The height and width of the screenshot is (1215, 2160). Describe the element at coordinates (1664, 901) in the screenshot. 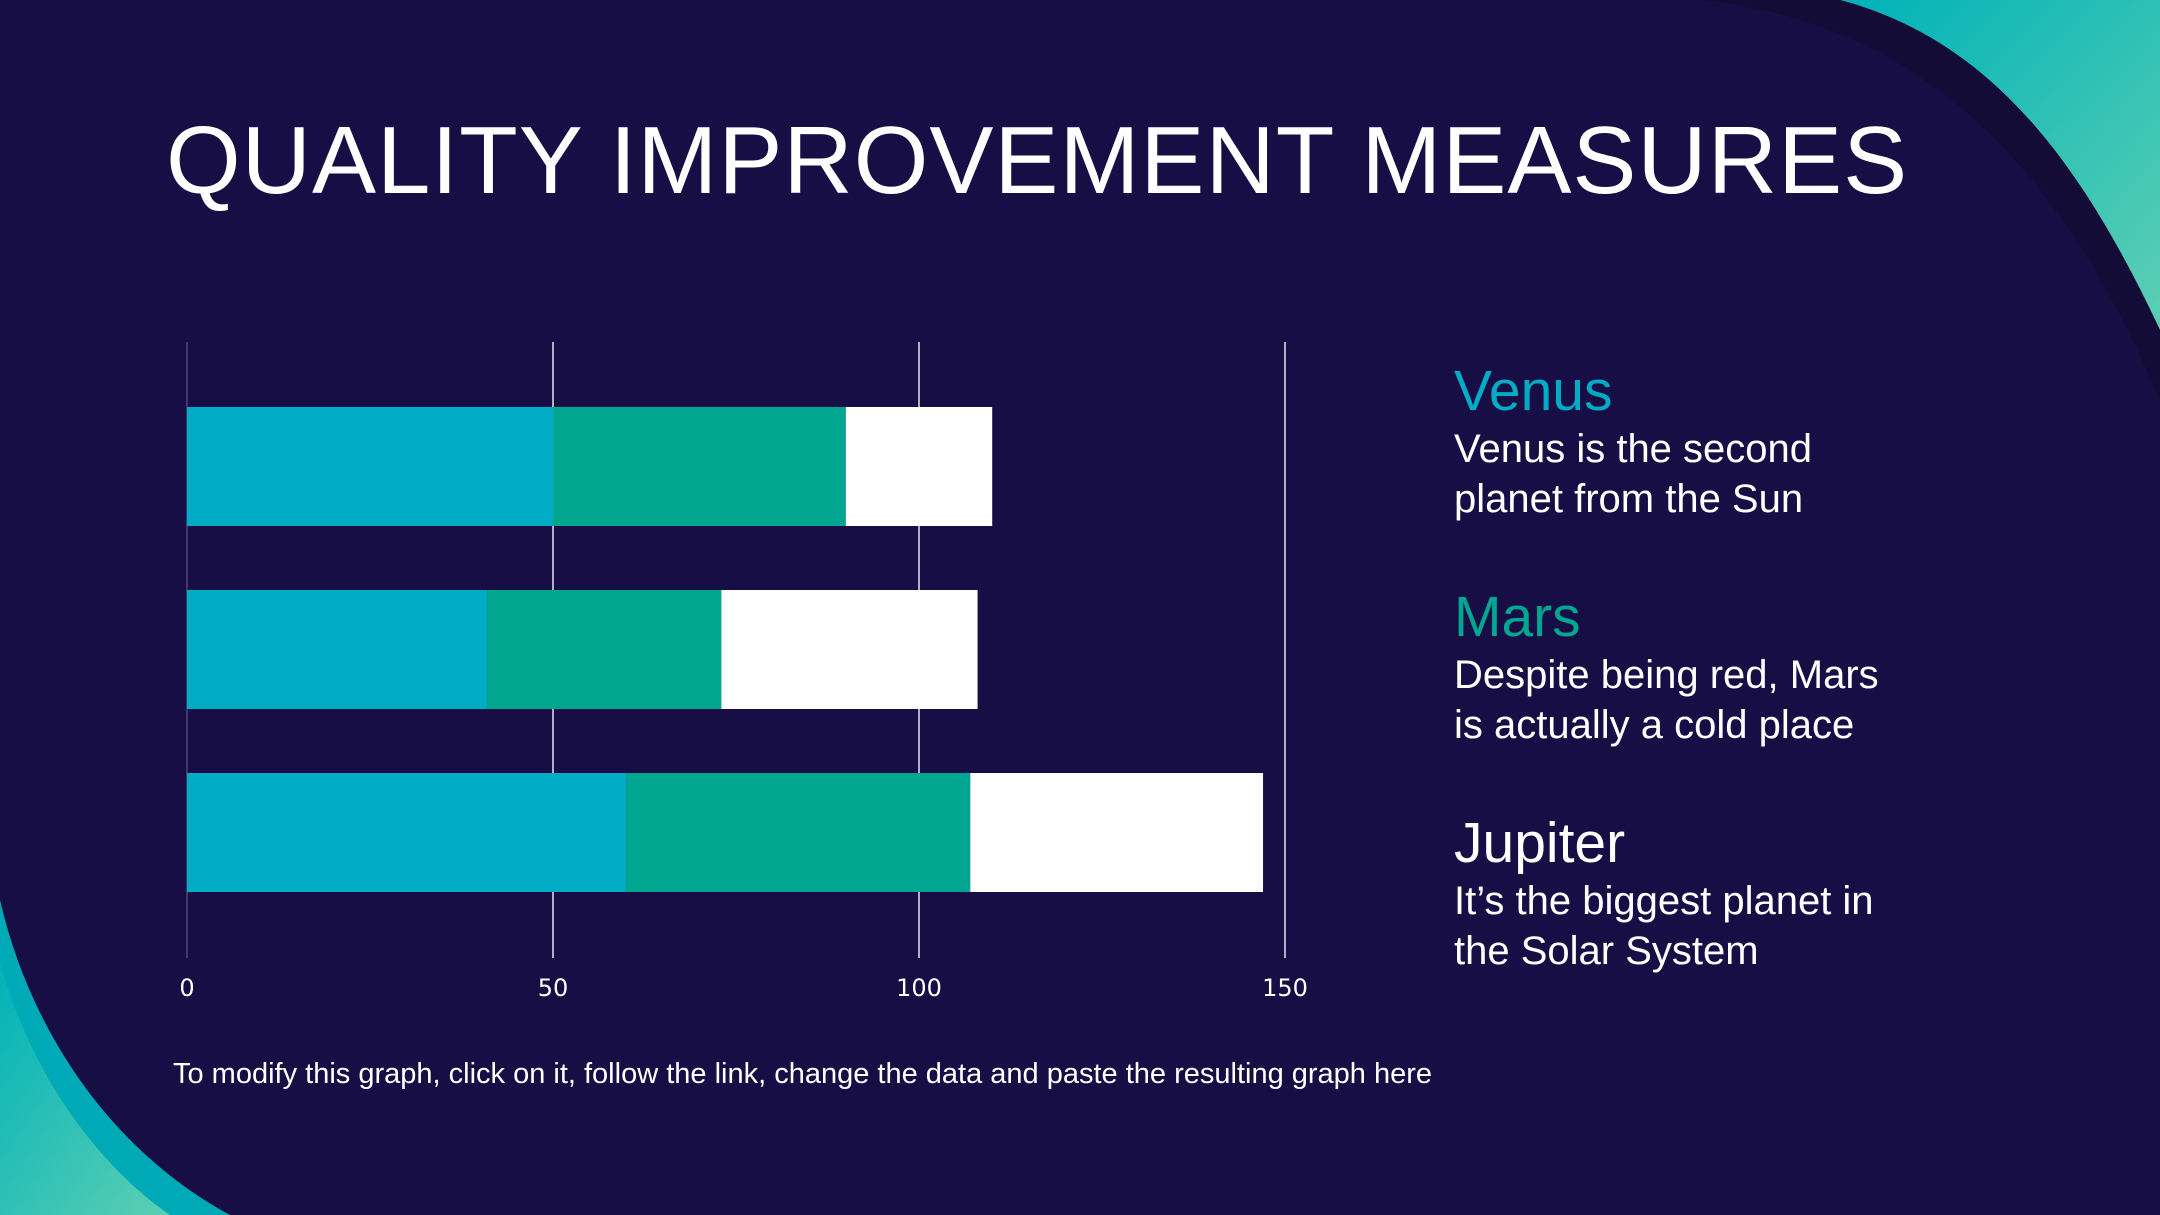

I see `legend-description-jupiter-line-1: It’s the biggest planet in` at that location.